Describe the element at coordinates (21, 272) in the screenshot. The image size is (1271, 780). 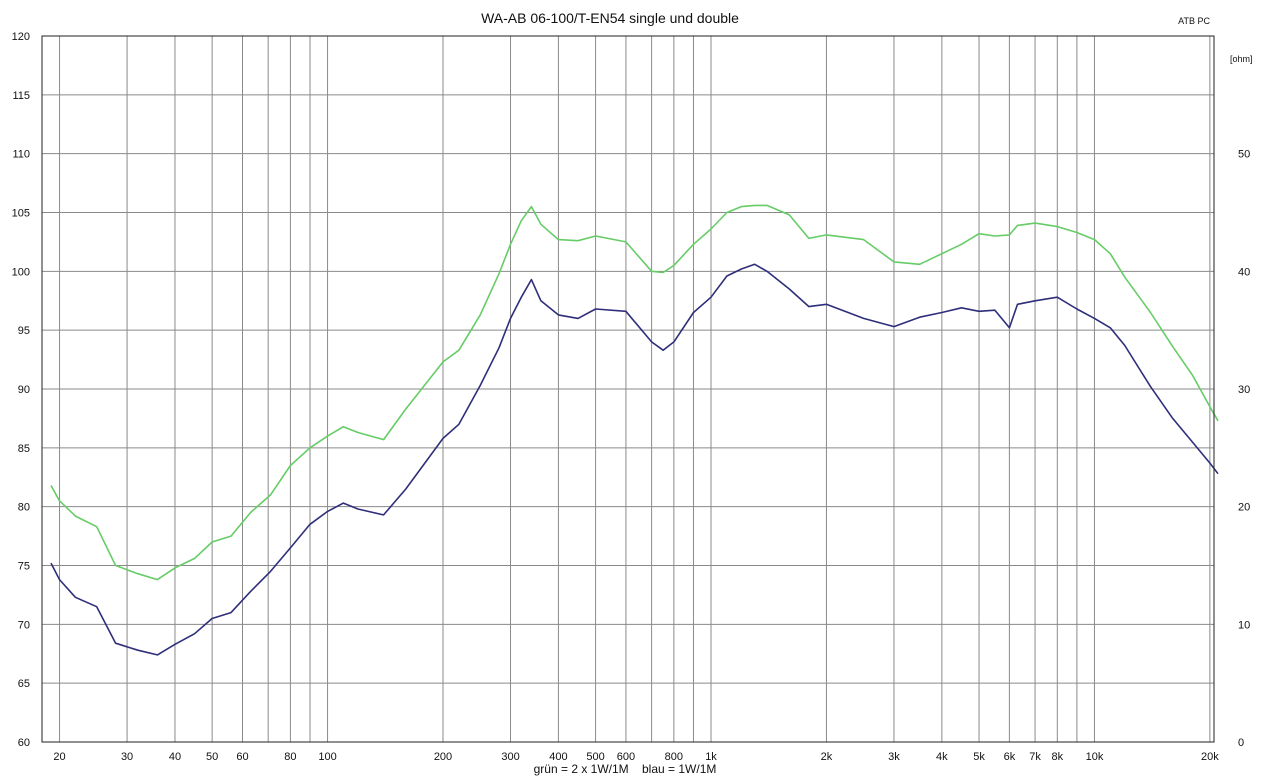
I see `y-tick-label: 100` at that location.